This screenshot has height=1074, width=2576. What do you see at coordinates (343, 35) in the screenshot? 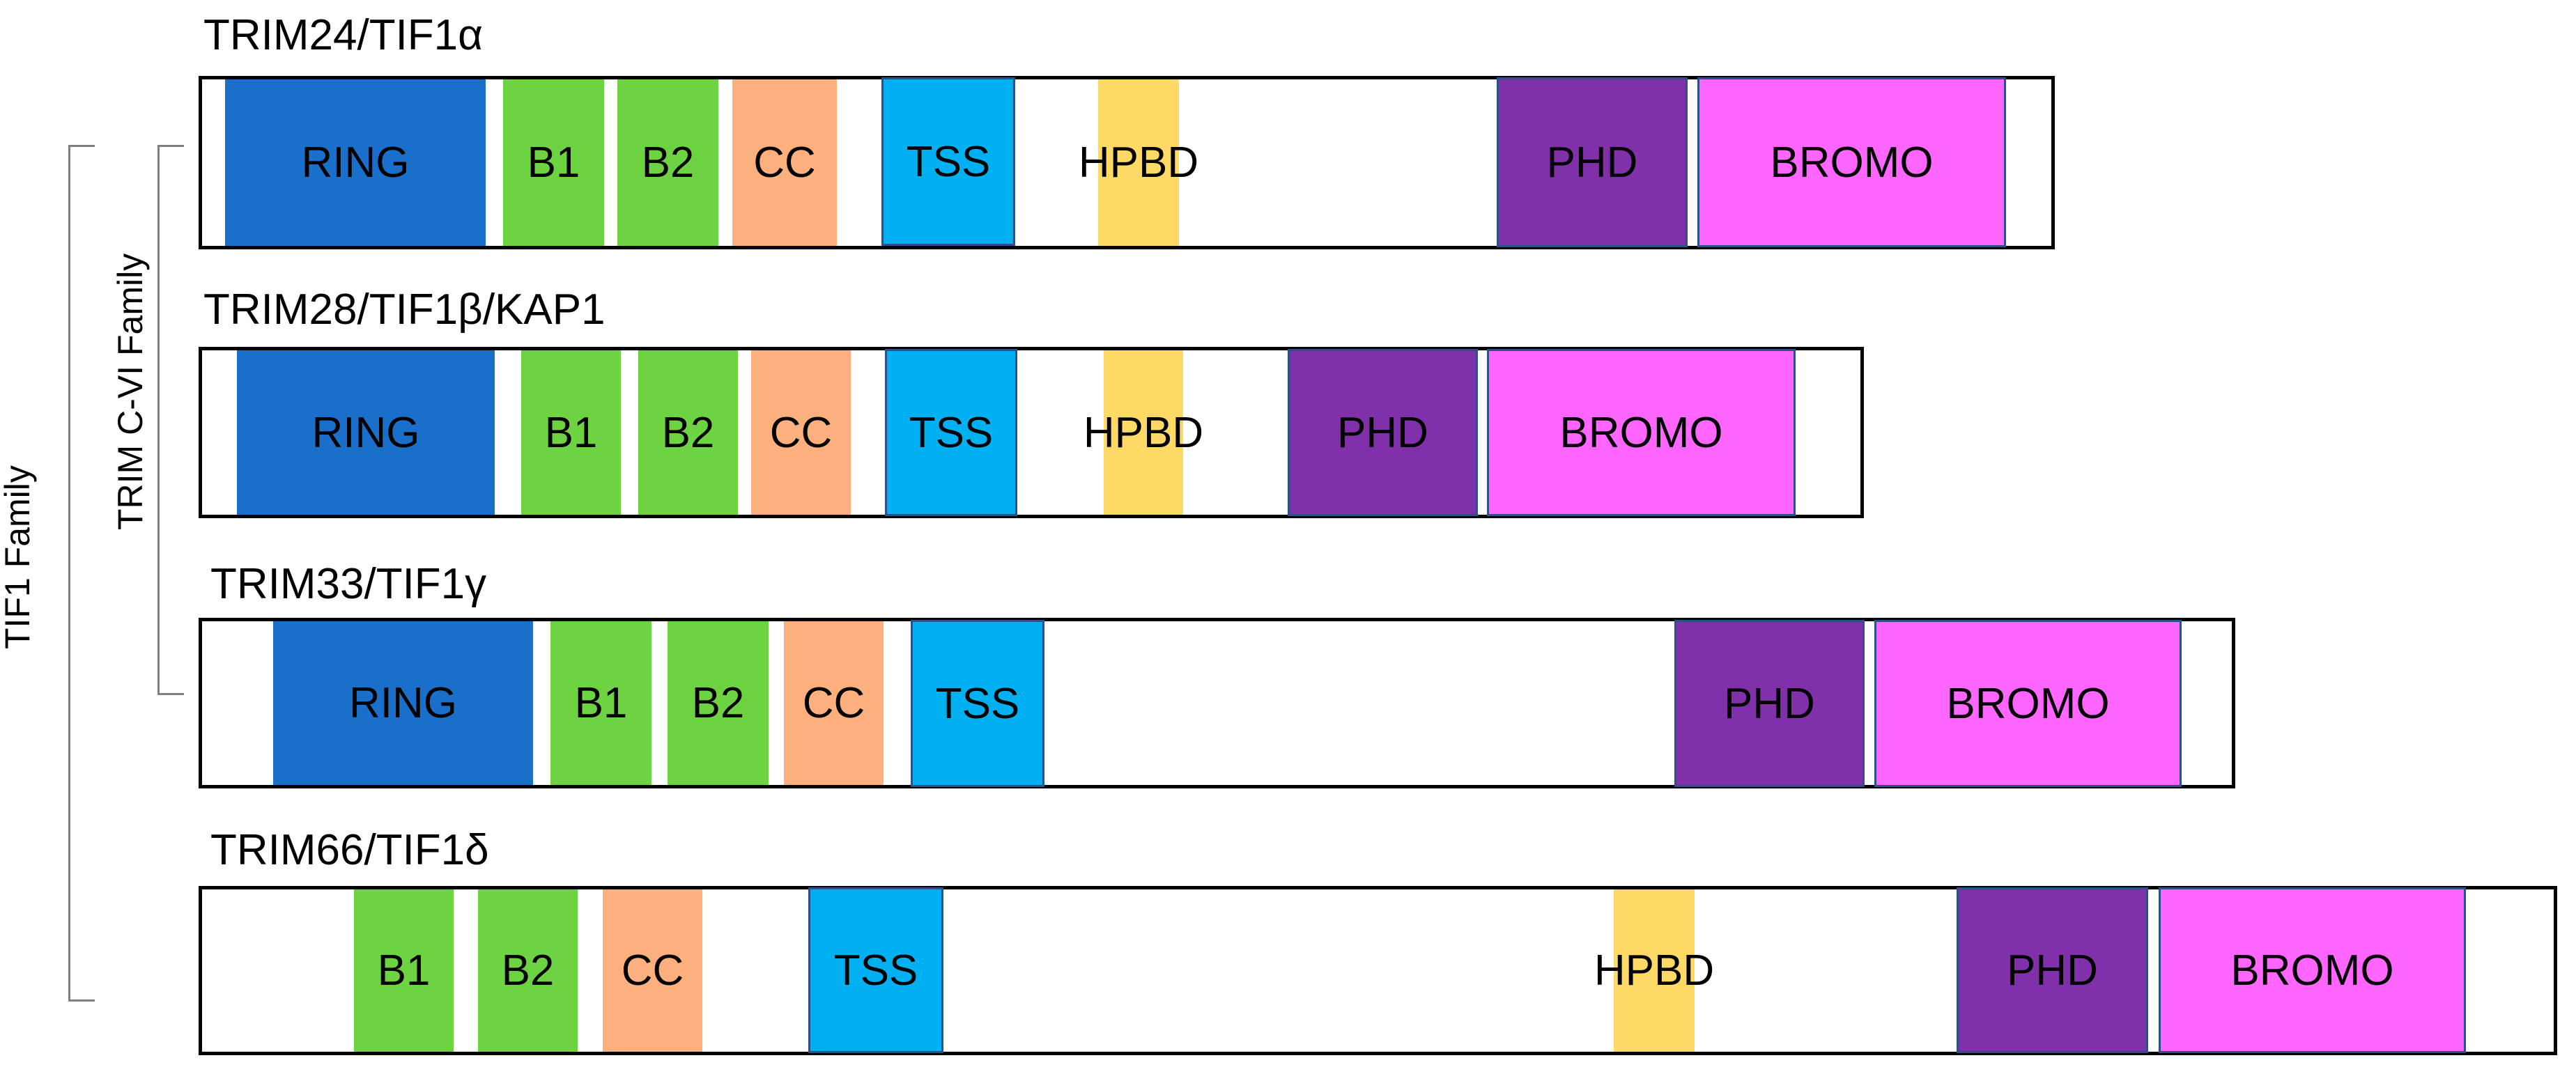
I see `protein-name-trim24: TRIM24/TIF1α` at bounding box center [343, 35].